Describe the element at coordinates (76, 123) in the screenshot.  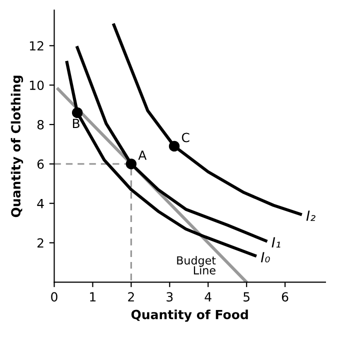
I see `annotation: B` at that location.